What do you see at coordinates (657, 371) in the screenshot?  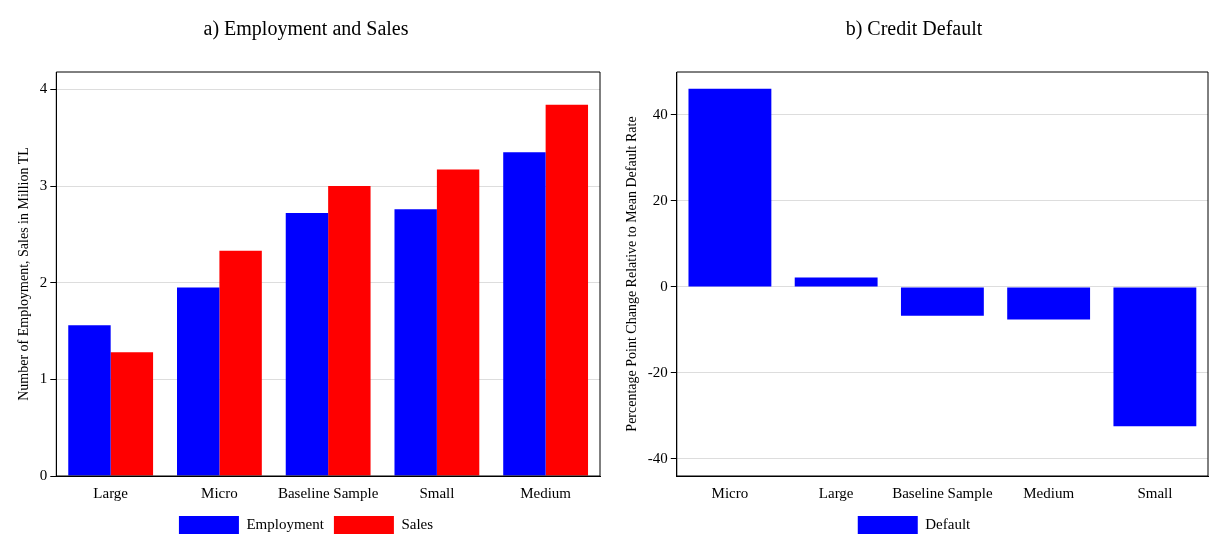 I see `y-tick-label: -20` at bounding box center [657, 371].